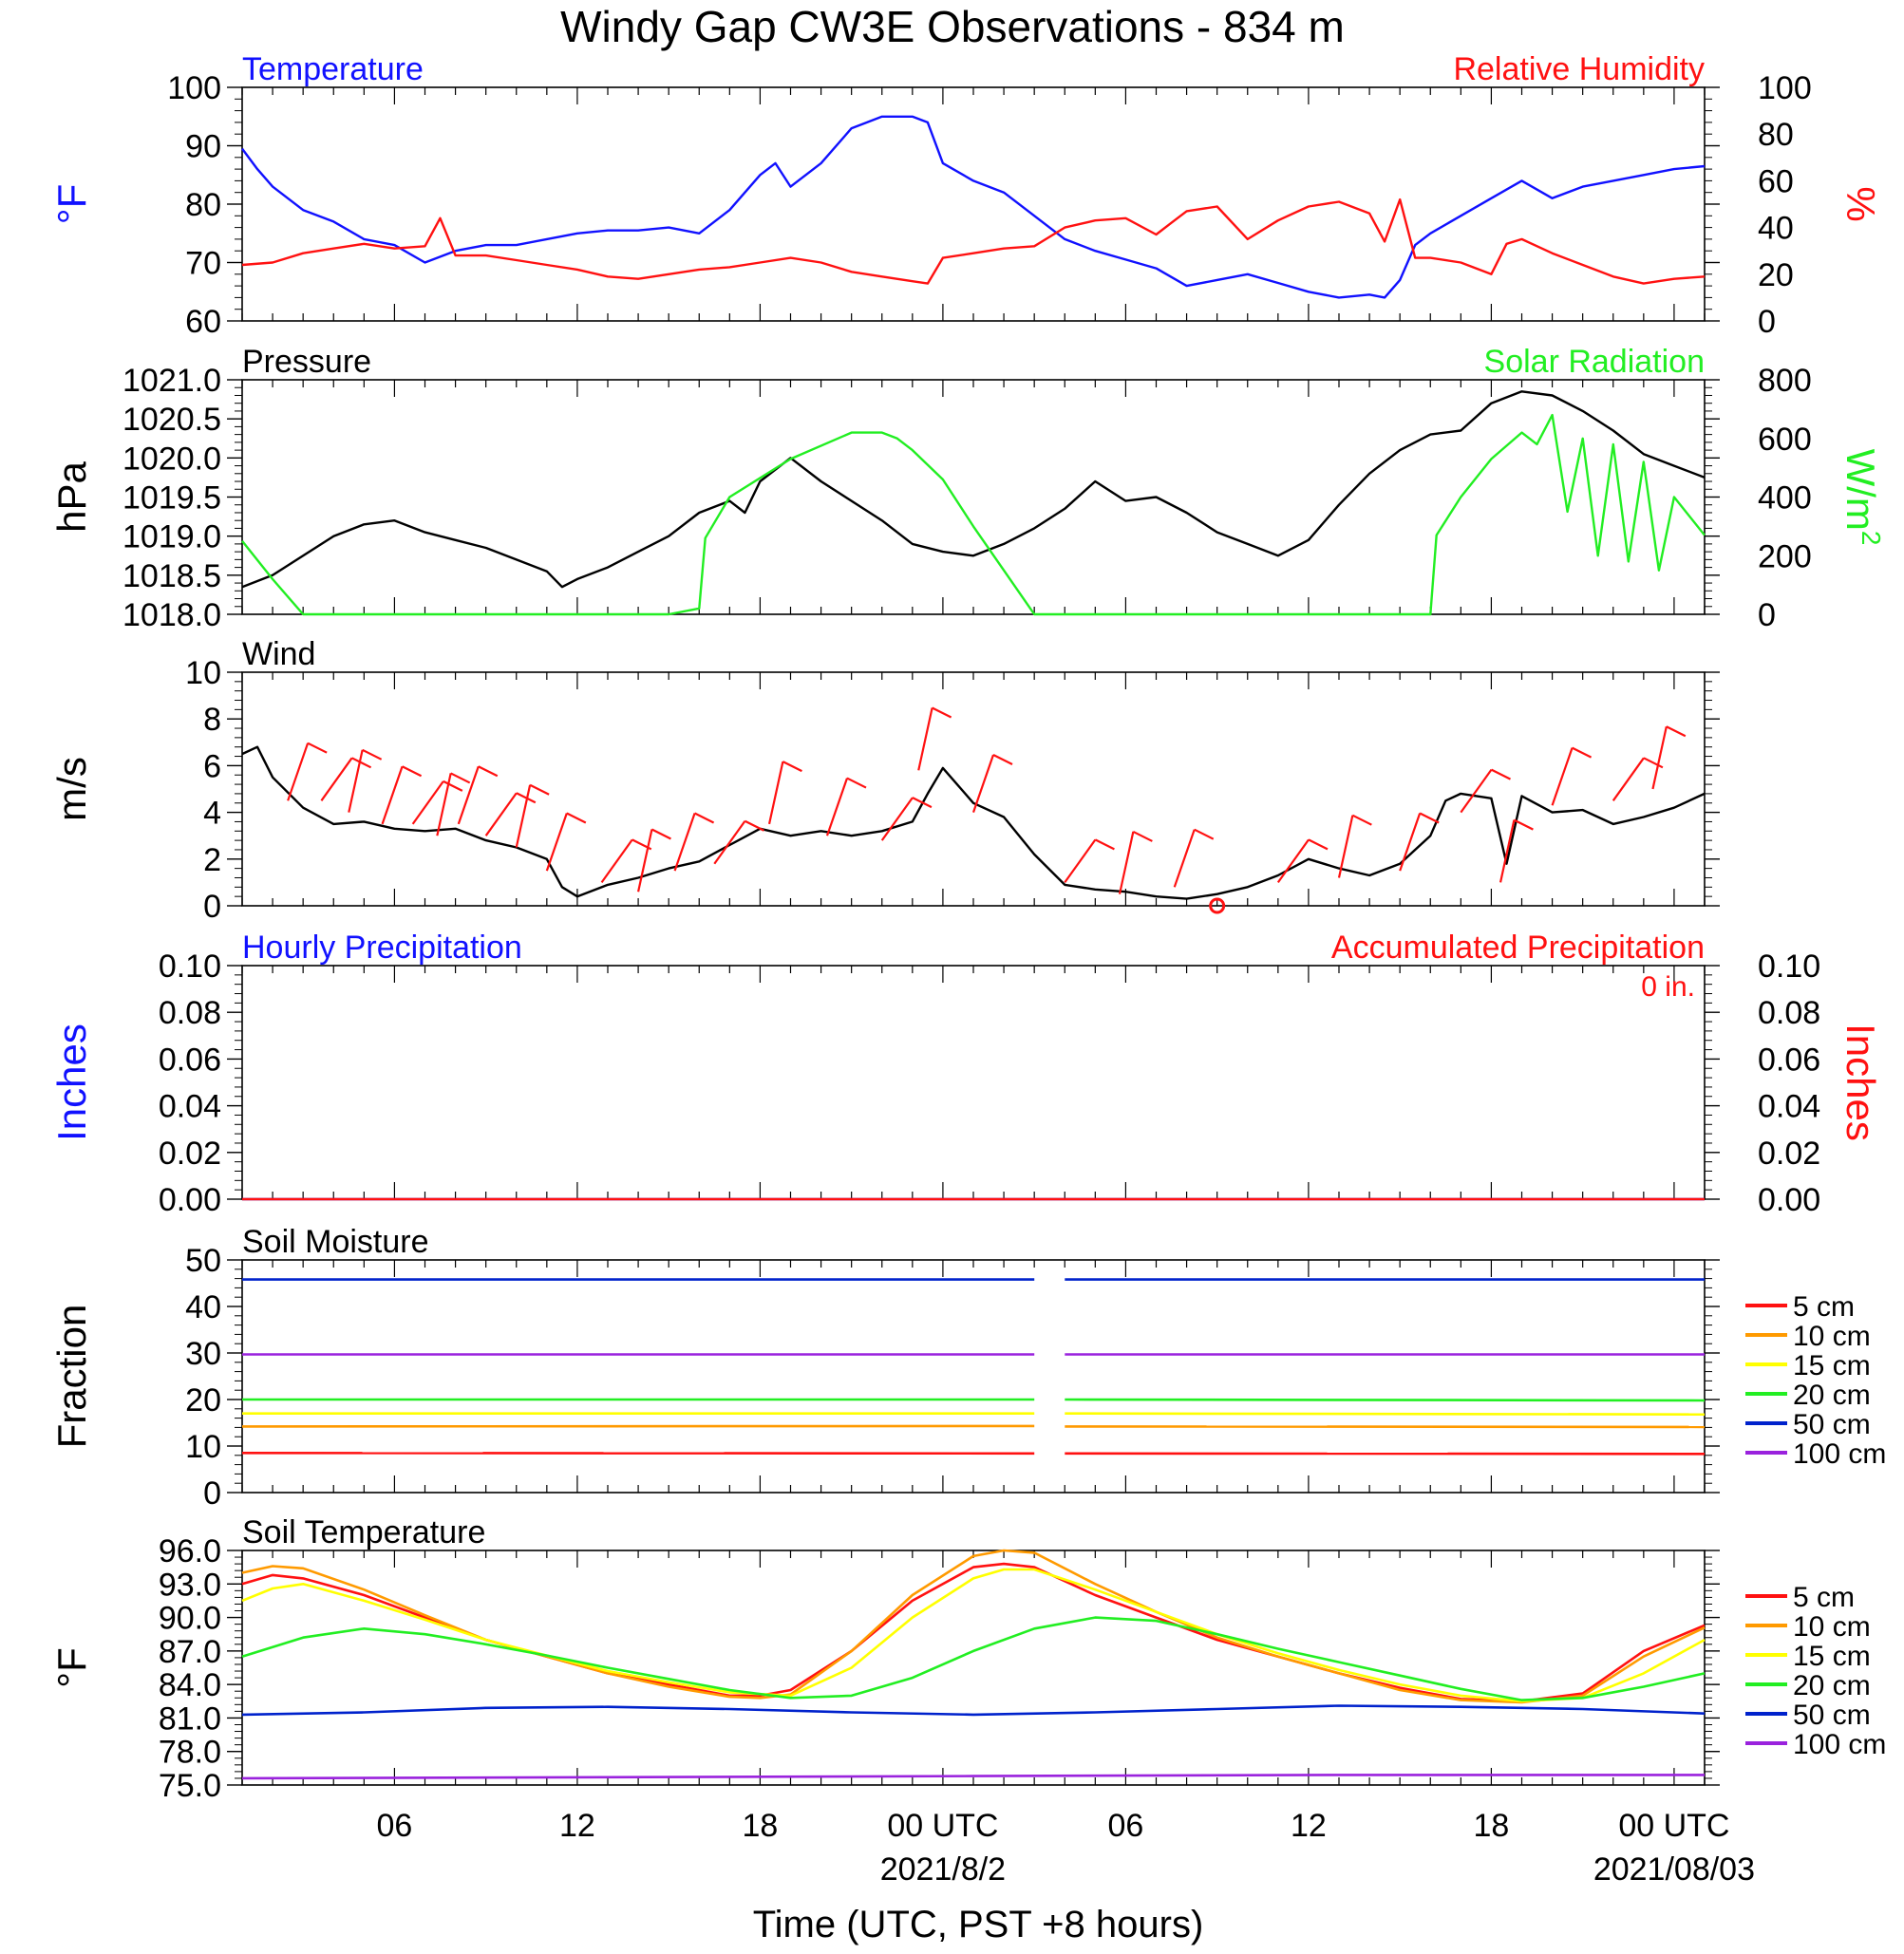  What do you see at coordinates (203, 264) in the screenshot?
I see `y-tick-label: 70` at bounding box center [203, 264].